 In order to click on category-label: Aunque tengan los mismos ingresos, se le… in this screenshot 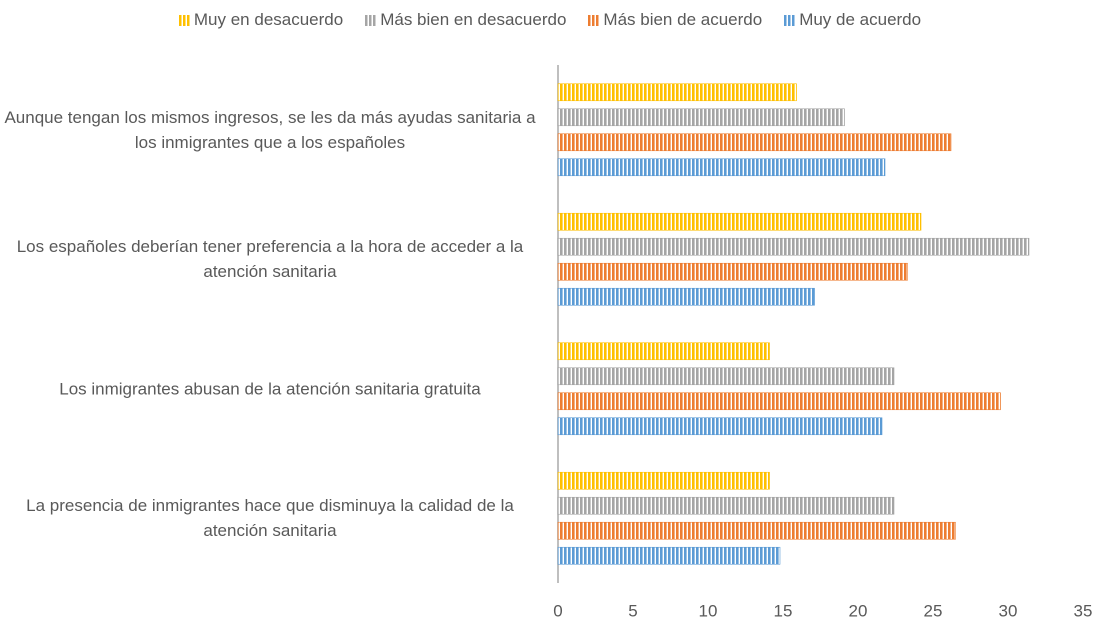, I will do `click(270, 129)`.